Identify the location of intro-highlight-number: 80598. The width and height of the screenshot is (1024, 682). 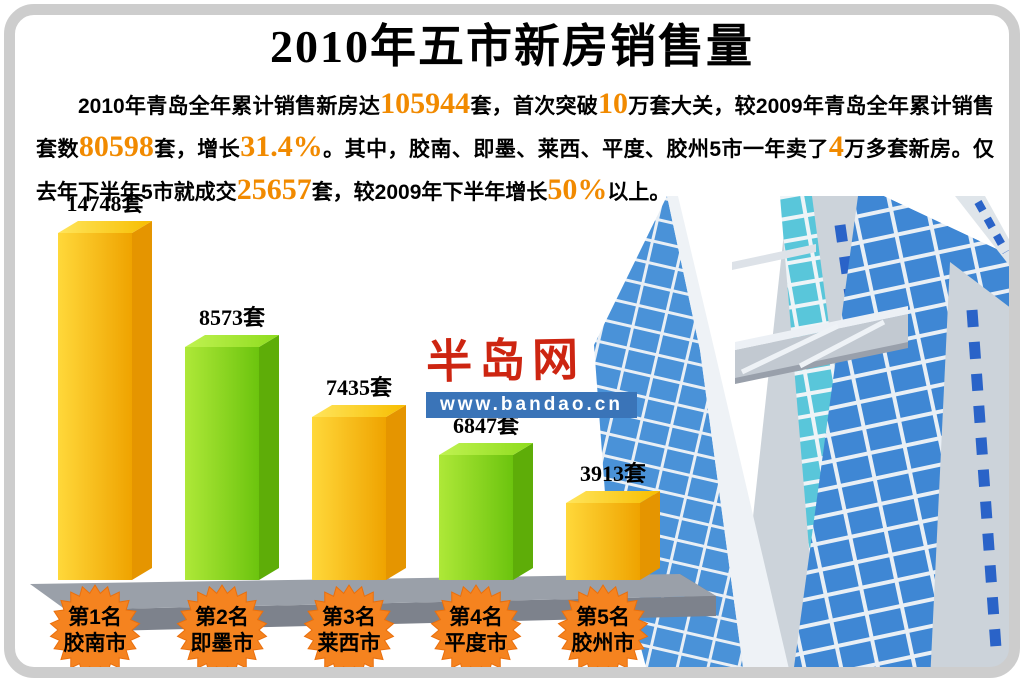
(116, 146).